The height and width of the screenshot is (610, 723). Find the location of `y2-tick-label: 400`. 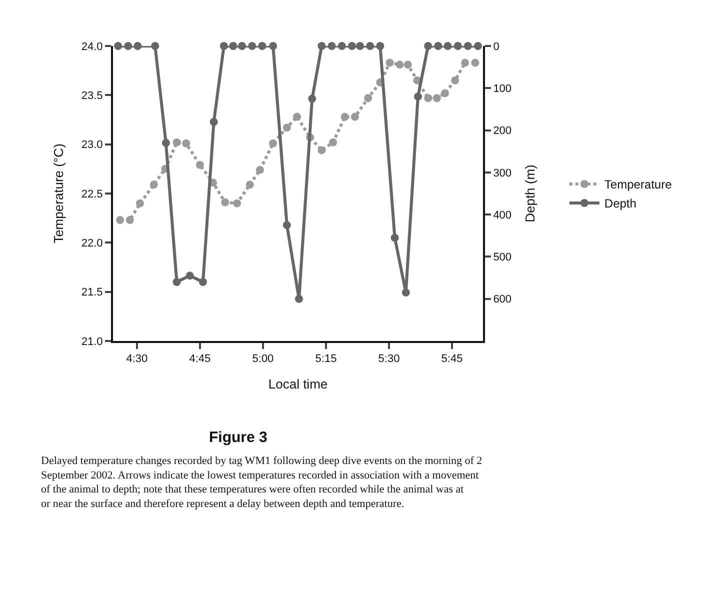

y2-tick-label: 400 is located at coordinates (502, 215).